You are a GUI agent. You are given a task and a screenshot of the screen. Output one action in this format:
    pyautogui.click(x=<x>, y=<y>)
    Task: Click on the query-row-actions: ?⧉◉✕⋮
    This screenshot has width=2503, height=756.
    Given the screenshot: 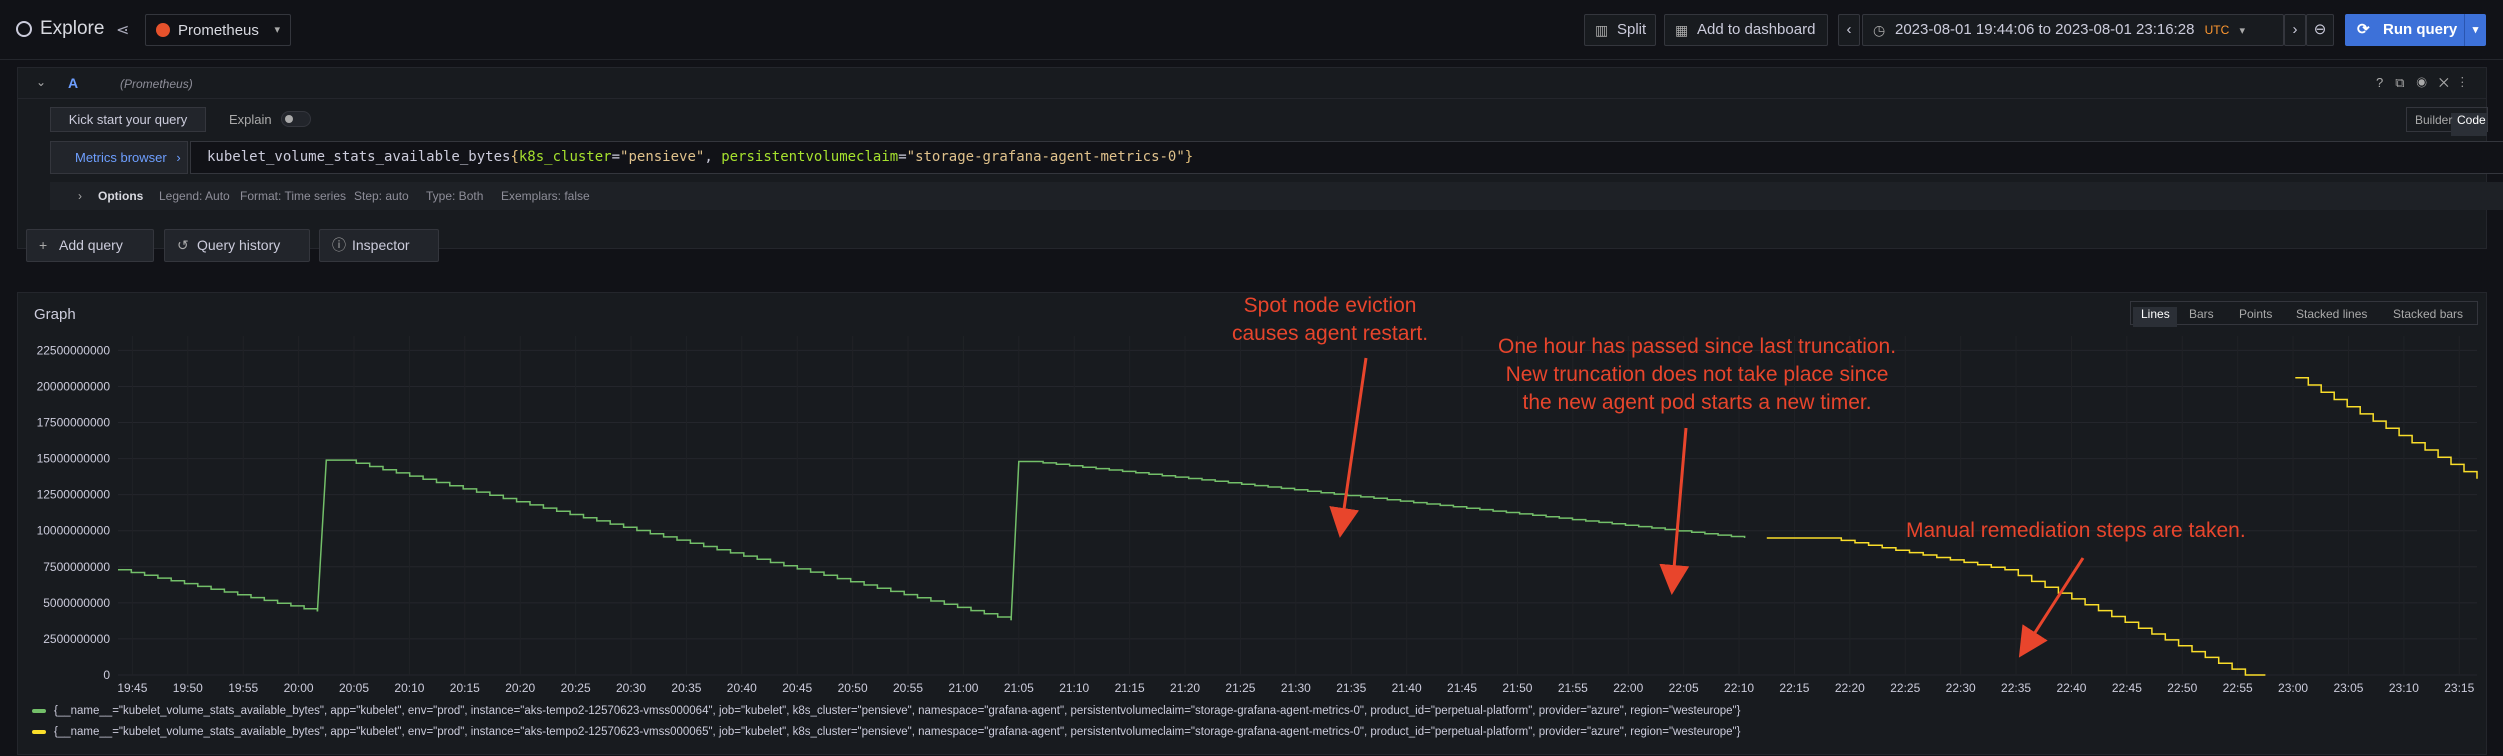 What is the action you would take?
    pyautogui.click(x=2426, y=83)
    